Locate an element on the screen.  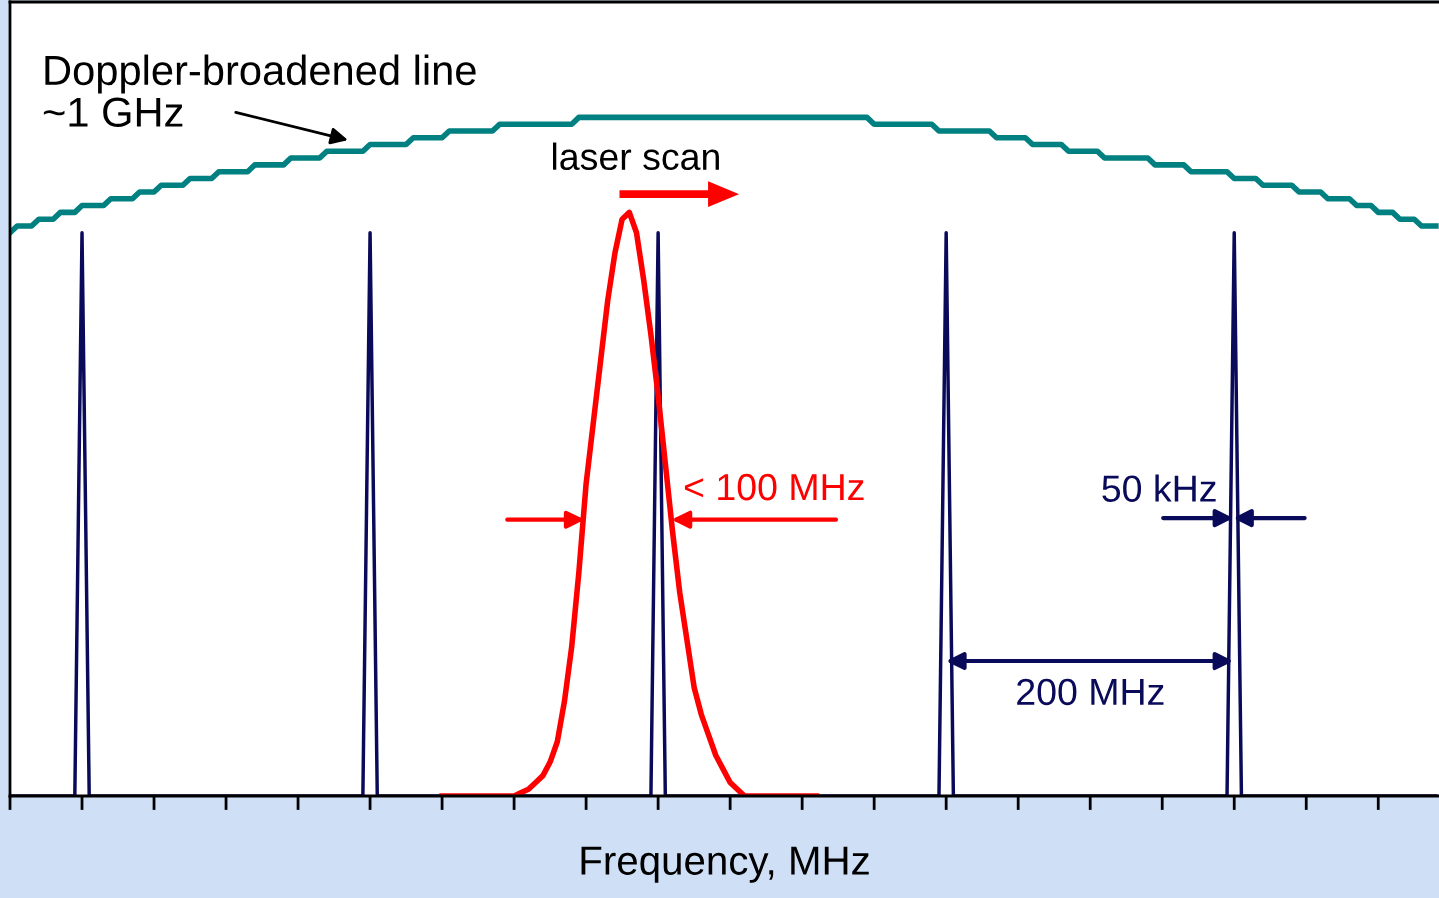
annotation: laser scan is located at coordinates (635, 156).